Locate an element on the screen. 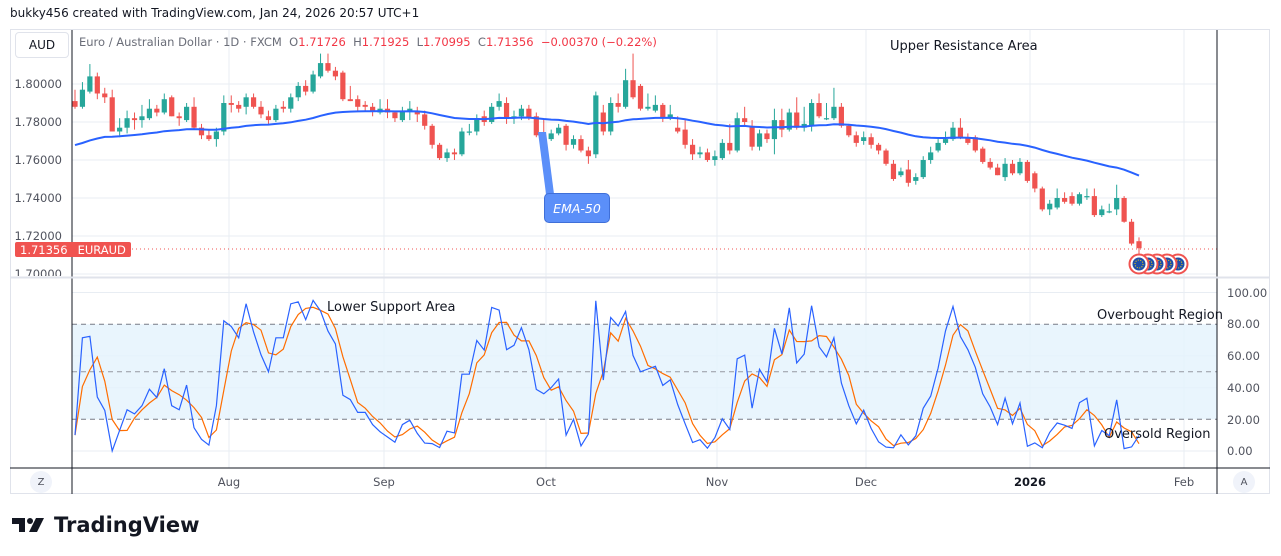 This screenshot has width=1281, height=556. tradingview-logo: TradingView is located at coordinates (105, 525).